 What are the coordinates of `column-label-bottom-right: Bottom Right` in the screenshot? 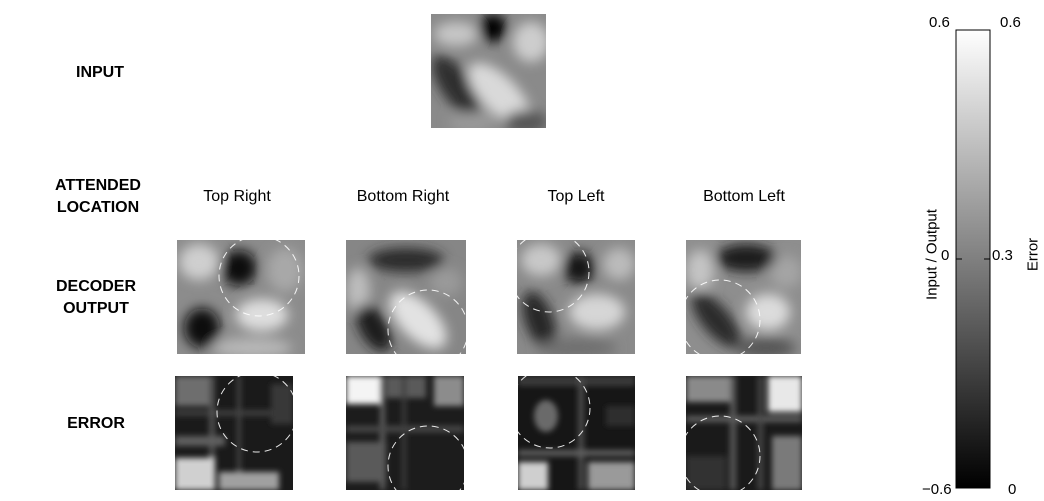 It's located at (403, 196).